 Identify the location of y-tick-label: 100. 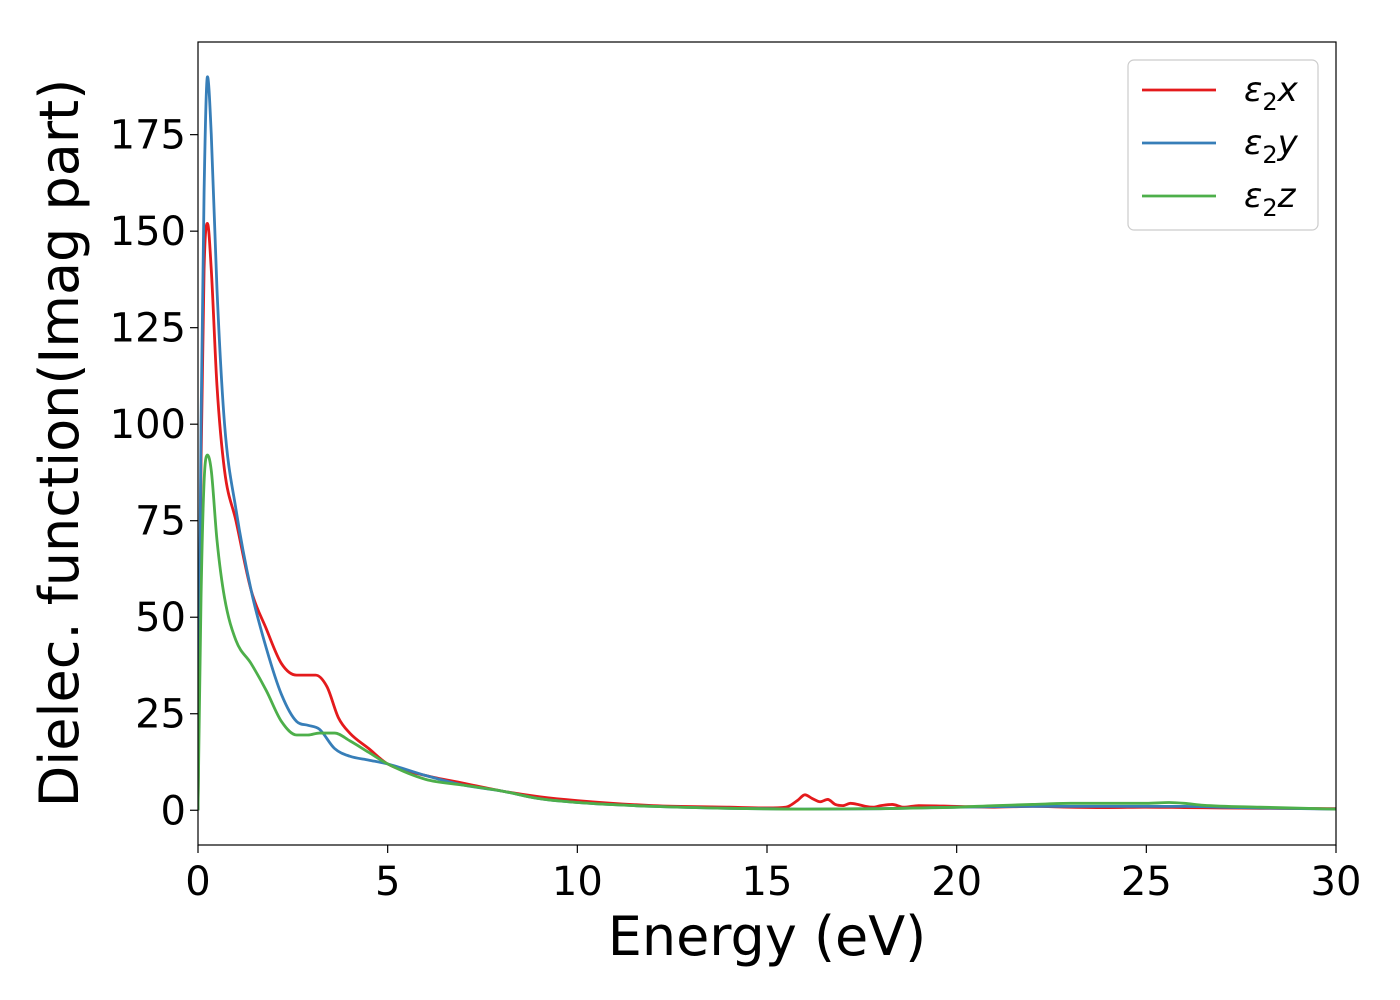
(148, 425).